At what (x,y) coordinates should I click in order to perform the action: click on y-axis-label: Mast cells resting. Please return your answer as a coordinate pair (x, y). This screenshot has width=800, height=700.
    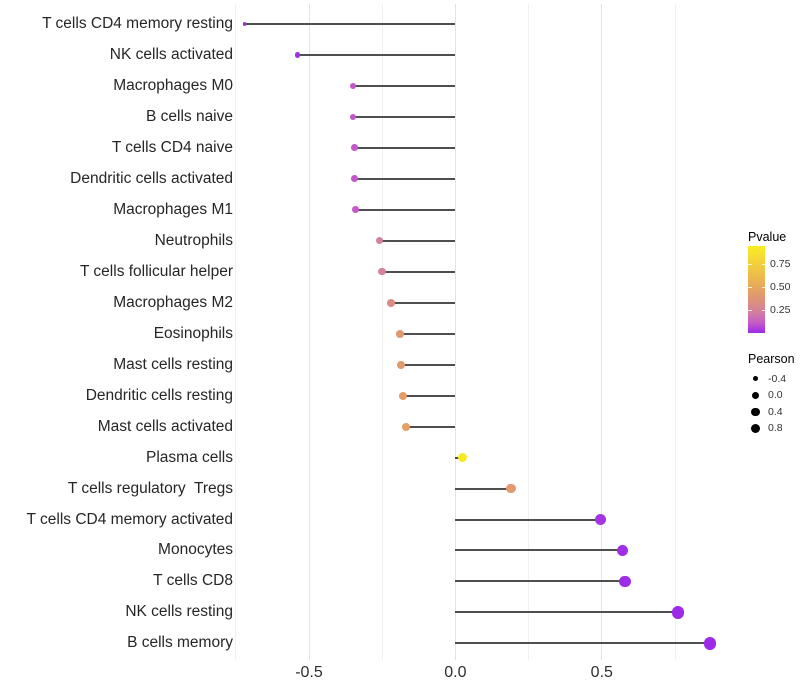
    Looking at the image, I should click on (173, 364).